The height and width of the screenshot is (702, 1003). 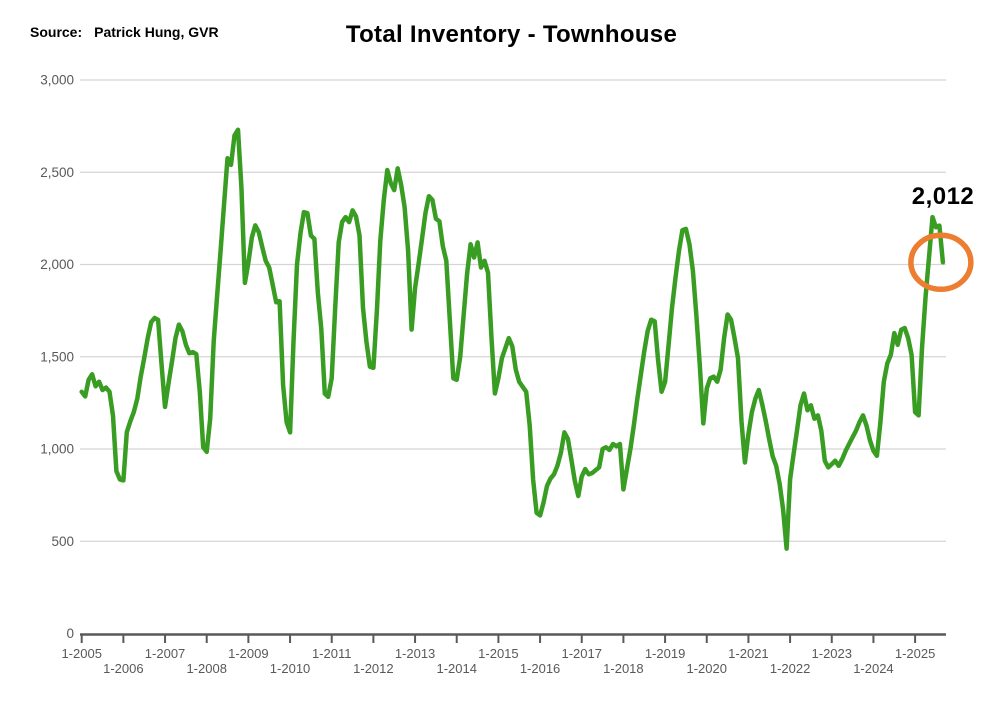 I want to click on source-note: Source: Patrick Hung, GVR, so click(x=124, y=32).